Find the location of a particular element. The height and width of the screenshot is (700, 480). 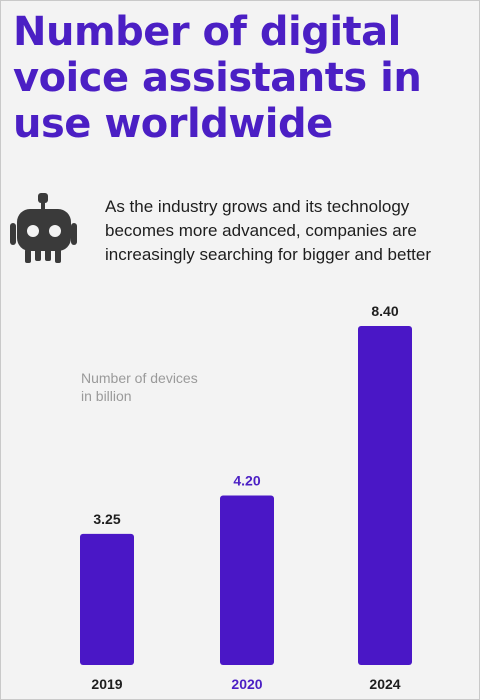

bar-2019 is located at coordinates (107, 599).